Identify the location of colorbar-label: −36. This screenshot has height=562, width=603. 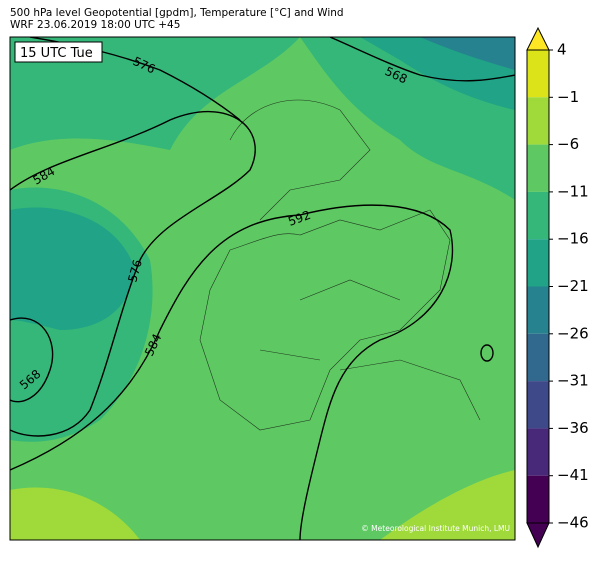
(573, 428).